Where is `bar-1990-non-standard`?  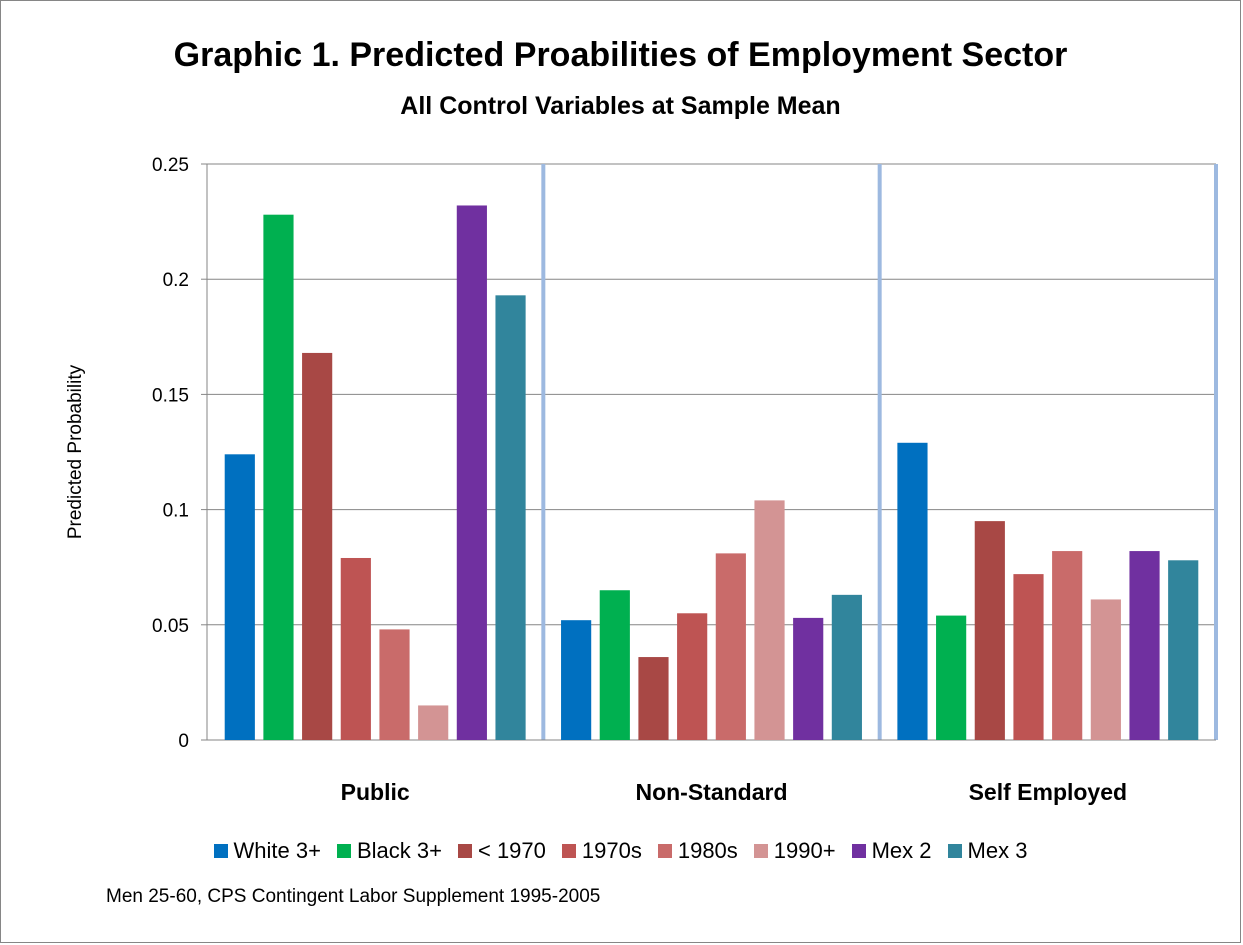 bar-1990-non-standard is located at coordinates (769, 620).